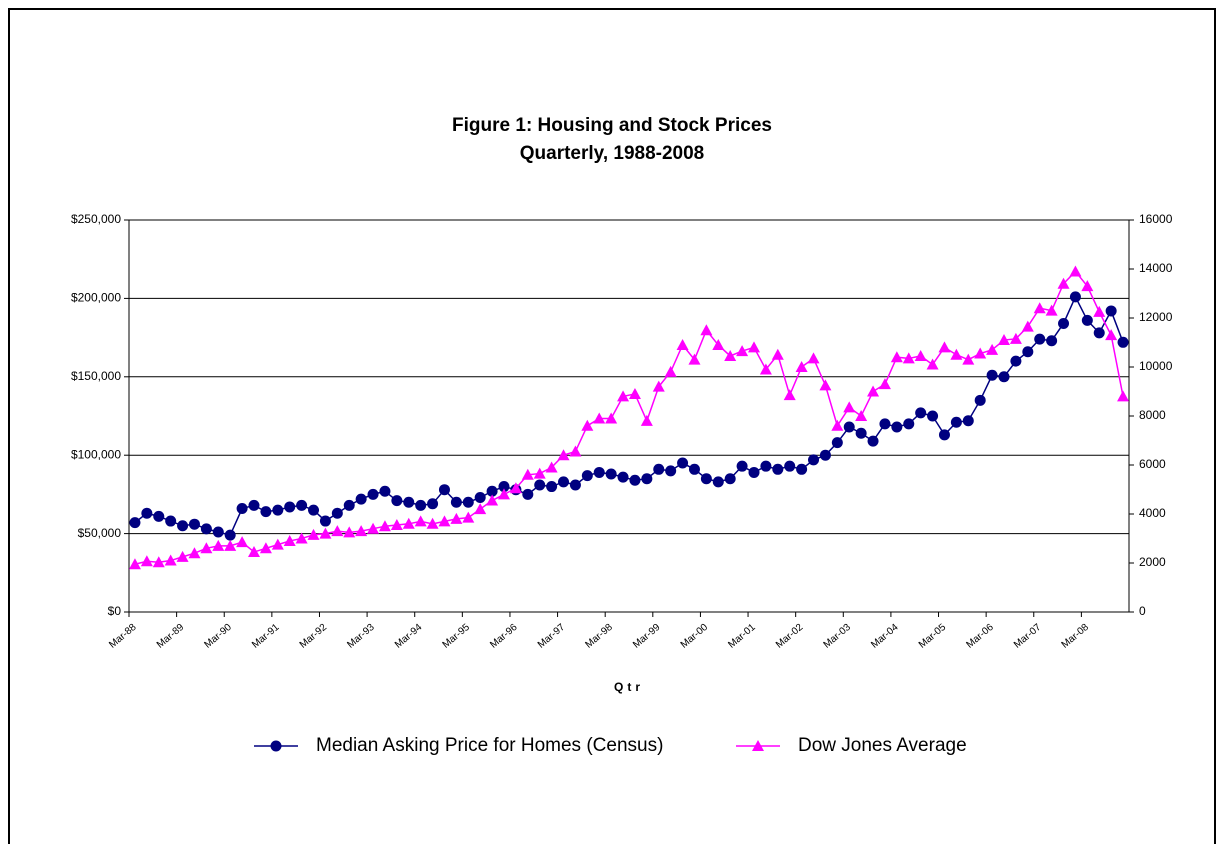 This screenshot has width=1224, height=844. What do you see at coordinates (612, 153) in the screenshot?
I see `chart-subtitle: Quarterly, 1988-2008` at bounding box center [612, 153].